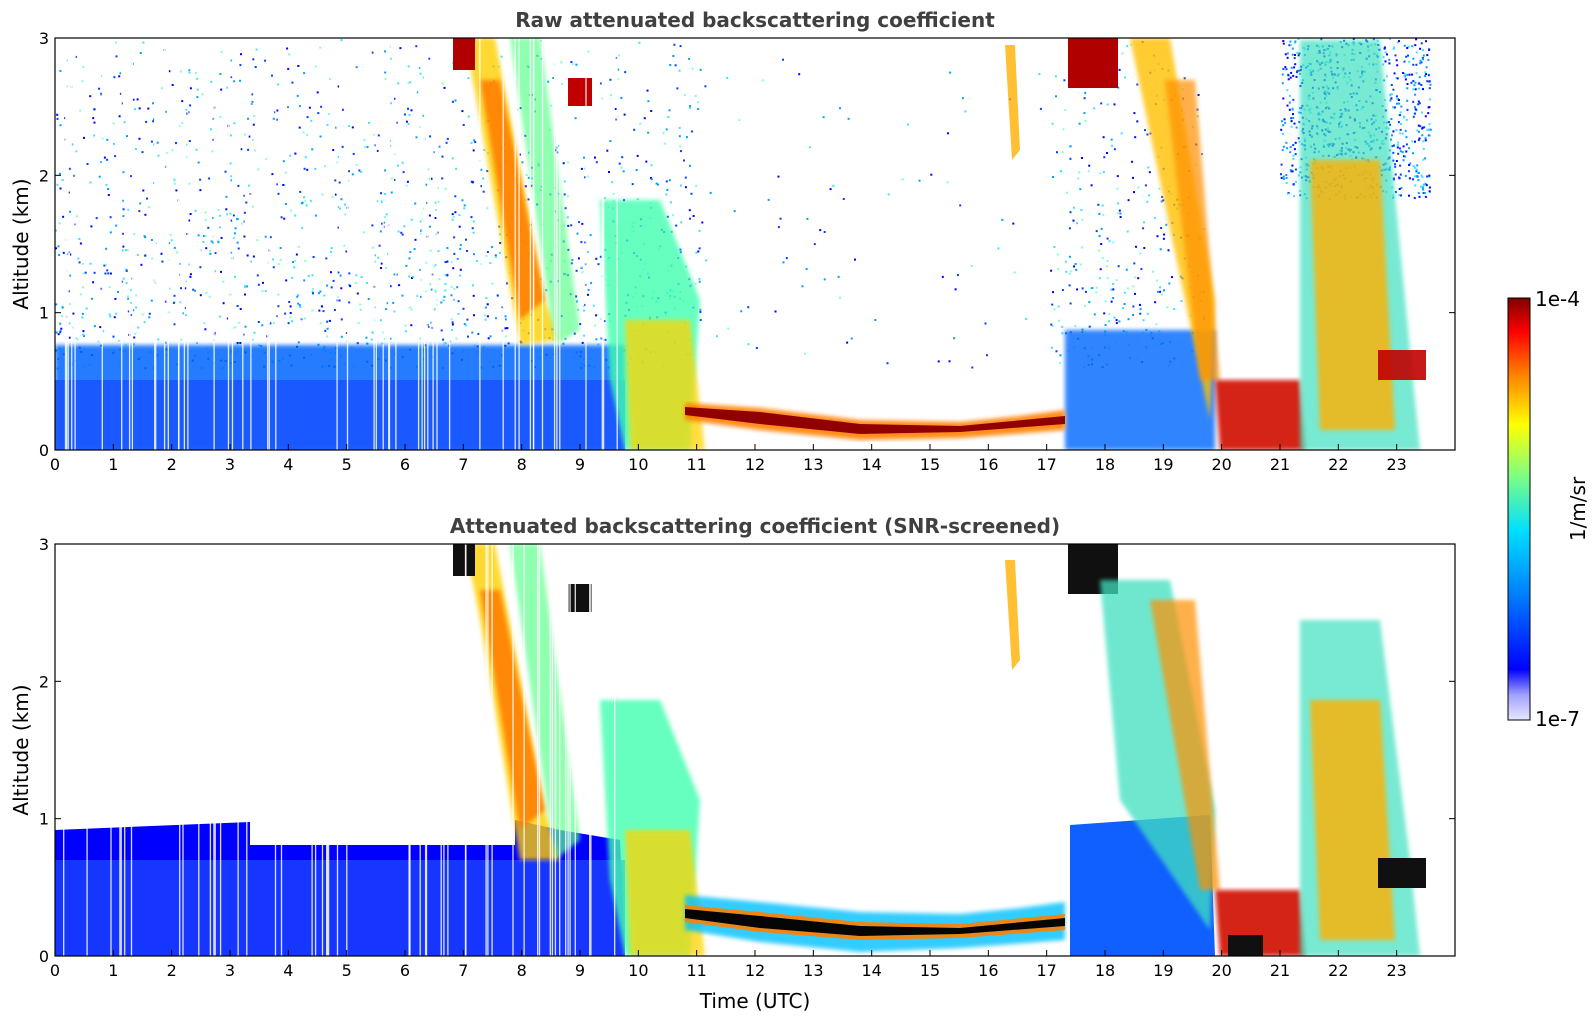 Image resolution: width=1595 pixels, height=1020 pixels. Describe the element at coordinates (172, 464) in the screenshot. I see `x-tick-label: 2` at that location.